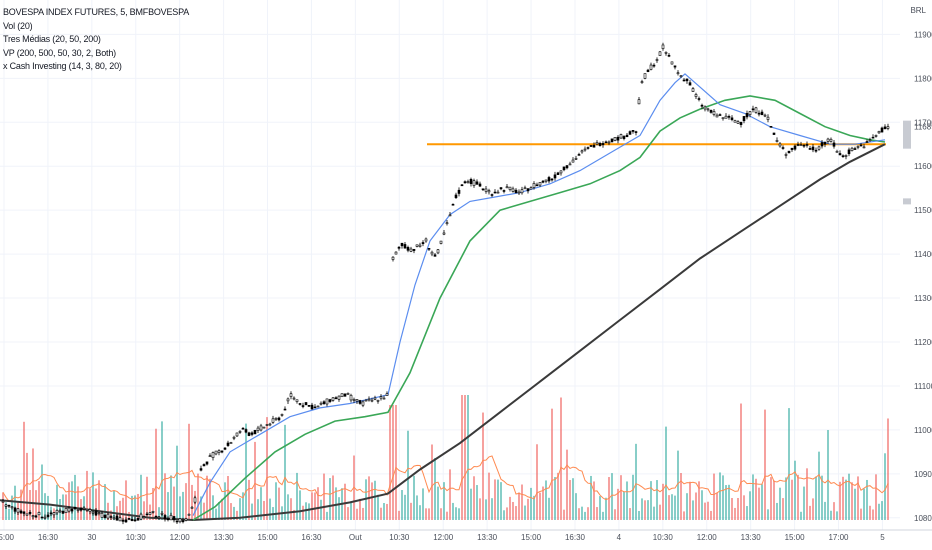 The height and width of the screenshot is (550, 932). I want to click on legend-vol: Vol (20), so click(18, 25).